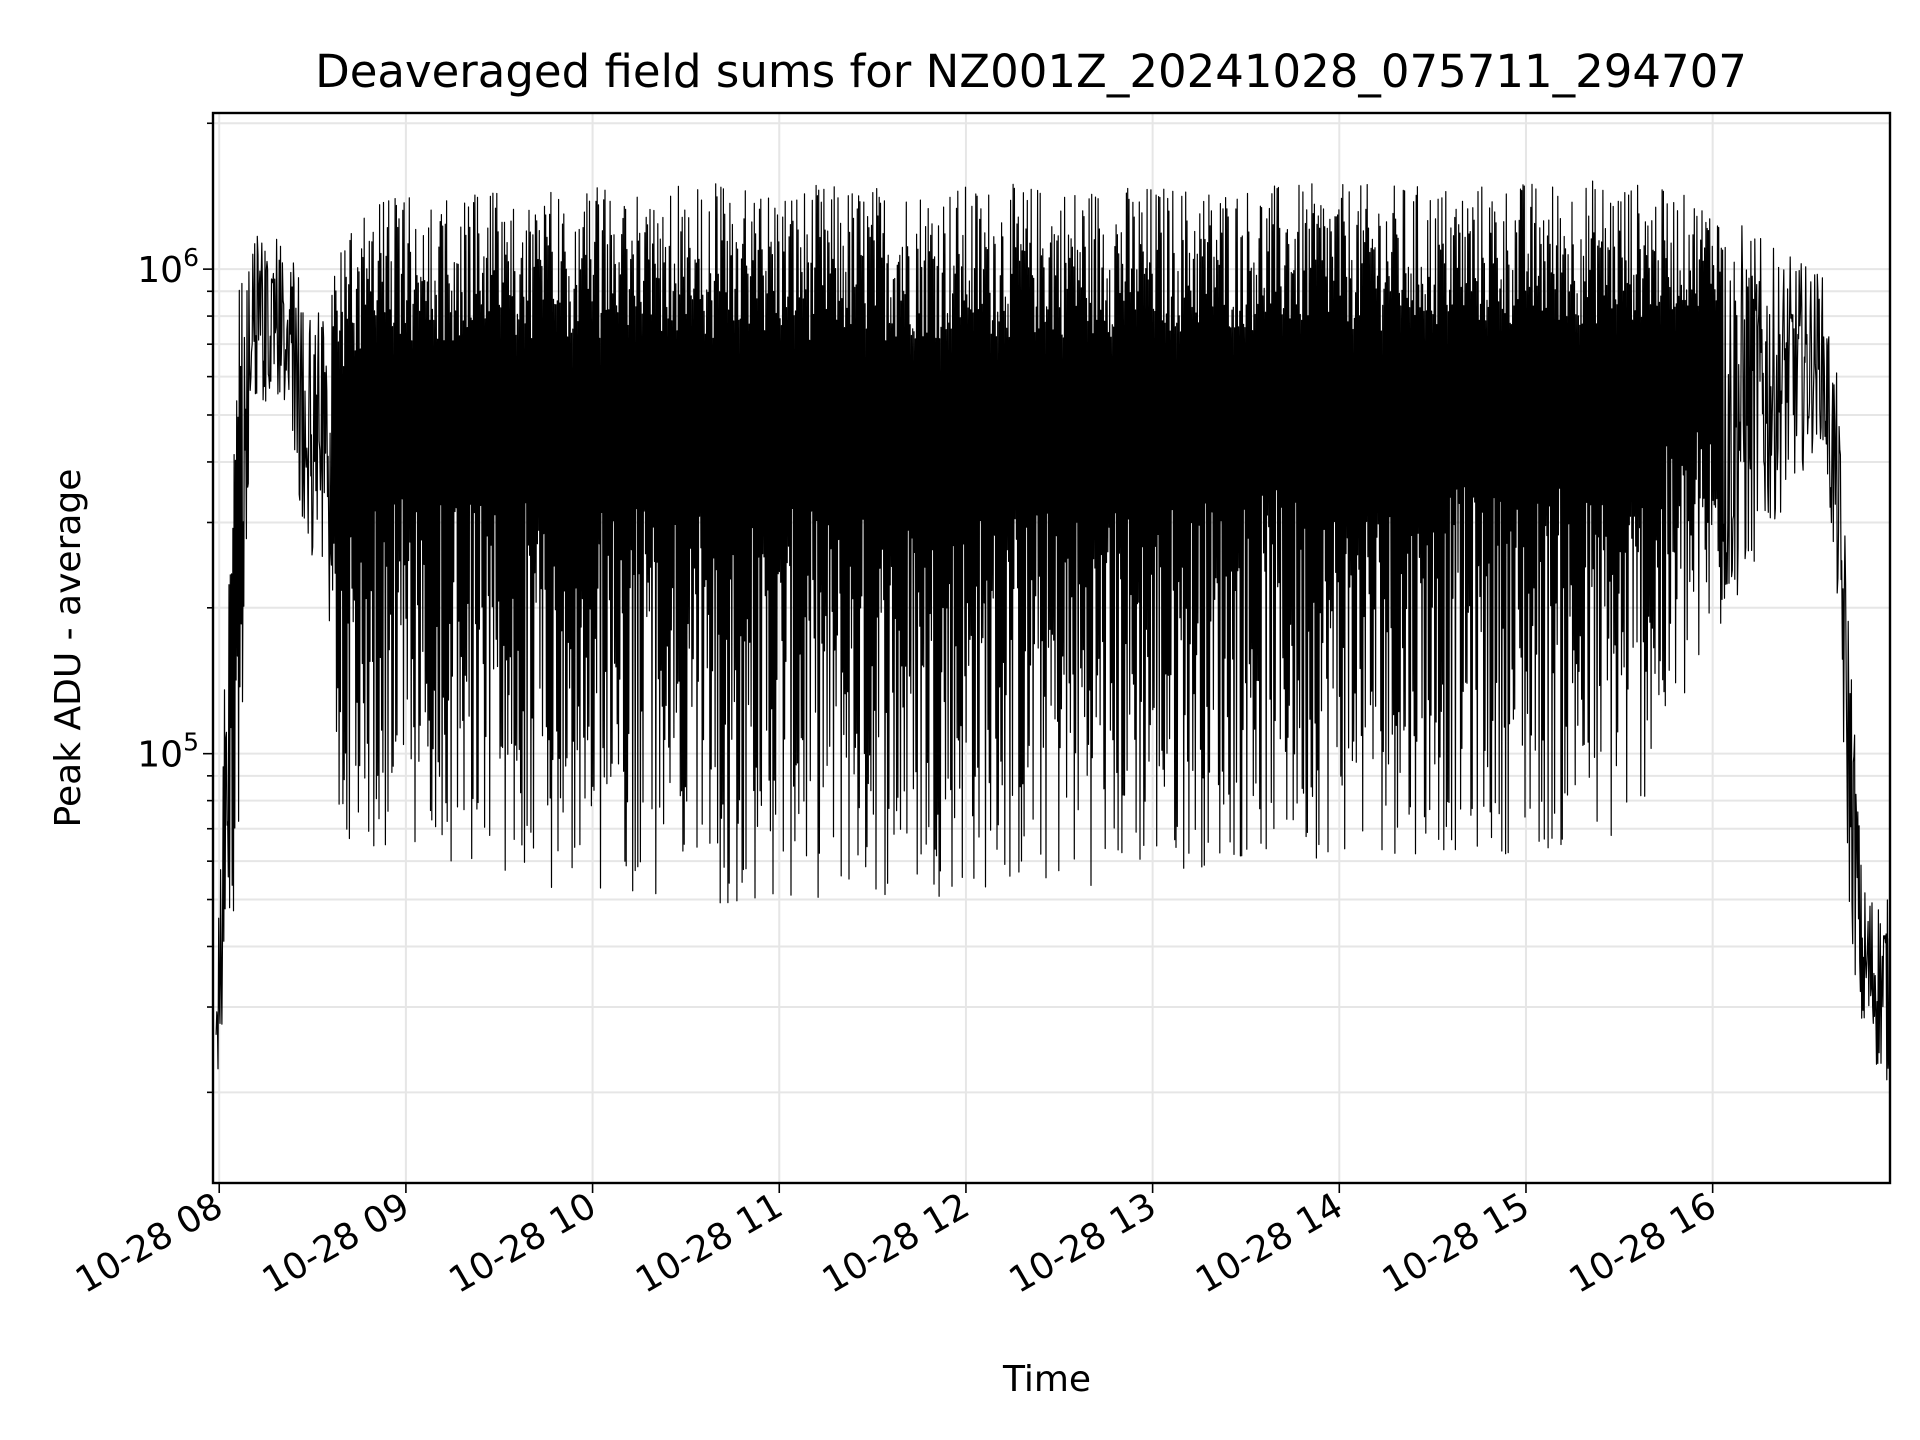 Image resolution: width=1920 pixels, height=1440 pixels. I want to click on x-tick-label: 10-28 16, so click(1642, 1243).